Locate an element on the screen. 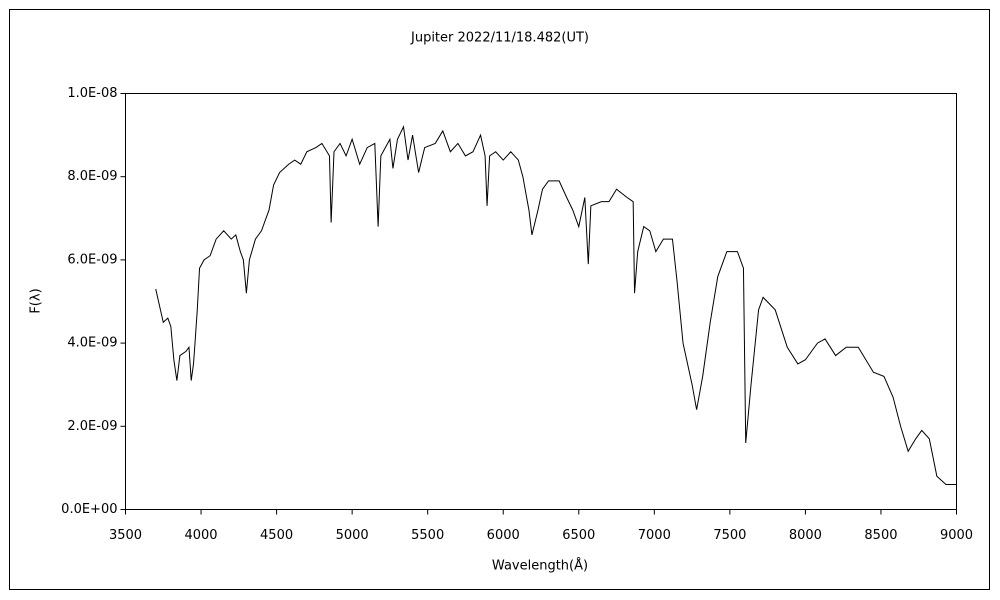  y-tick-label: 0.0E+00 is located at coordinates (89, 509).